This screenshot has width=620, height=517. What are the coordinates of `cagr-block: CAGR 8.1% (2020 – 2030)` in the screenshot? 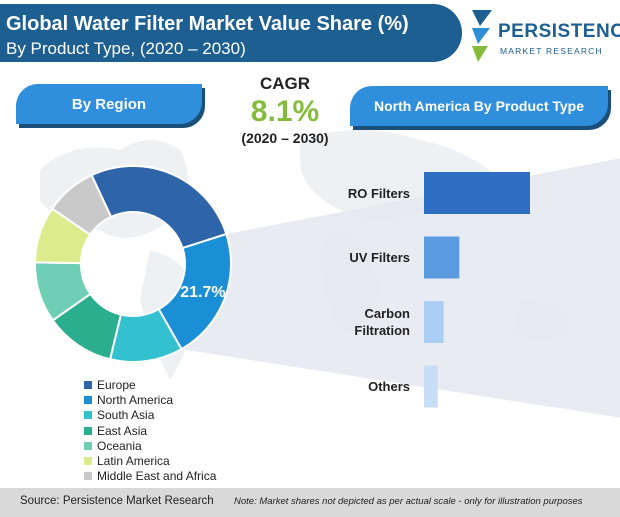 It's located at (285, 110).